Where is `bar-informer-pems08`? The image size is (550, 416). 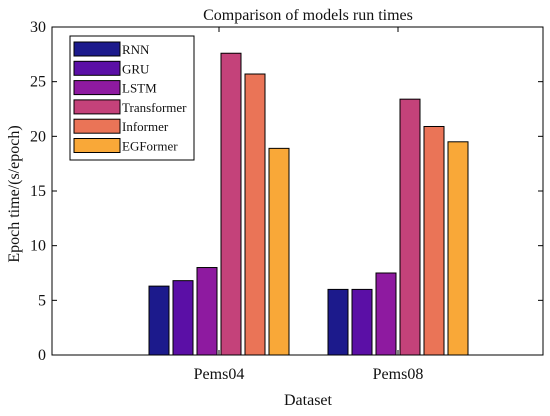 bar-informer-pems08 is located at coordinates (434, 240).